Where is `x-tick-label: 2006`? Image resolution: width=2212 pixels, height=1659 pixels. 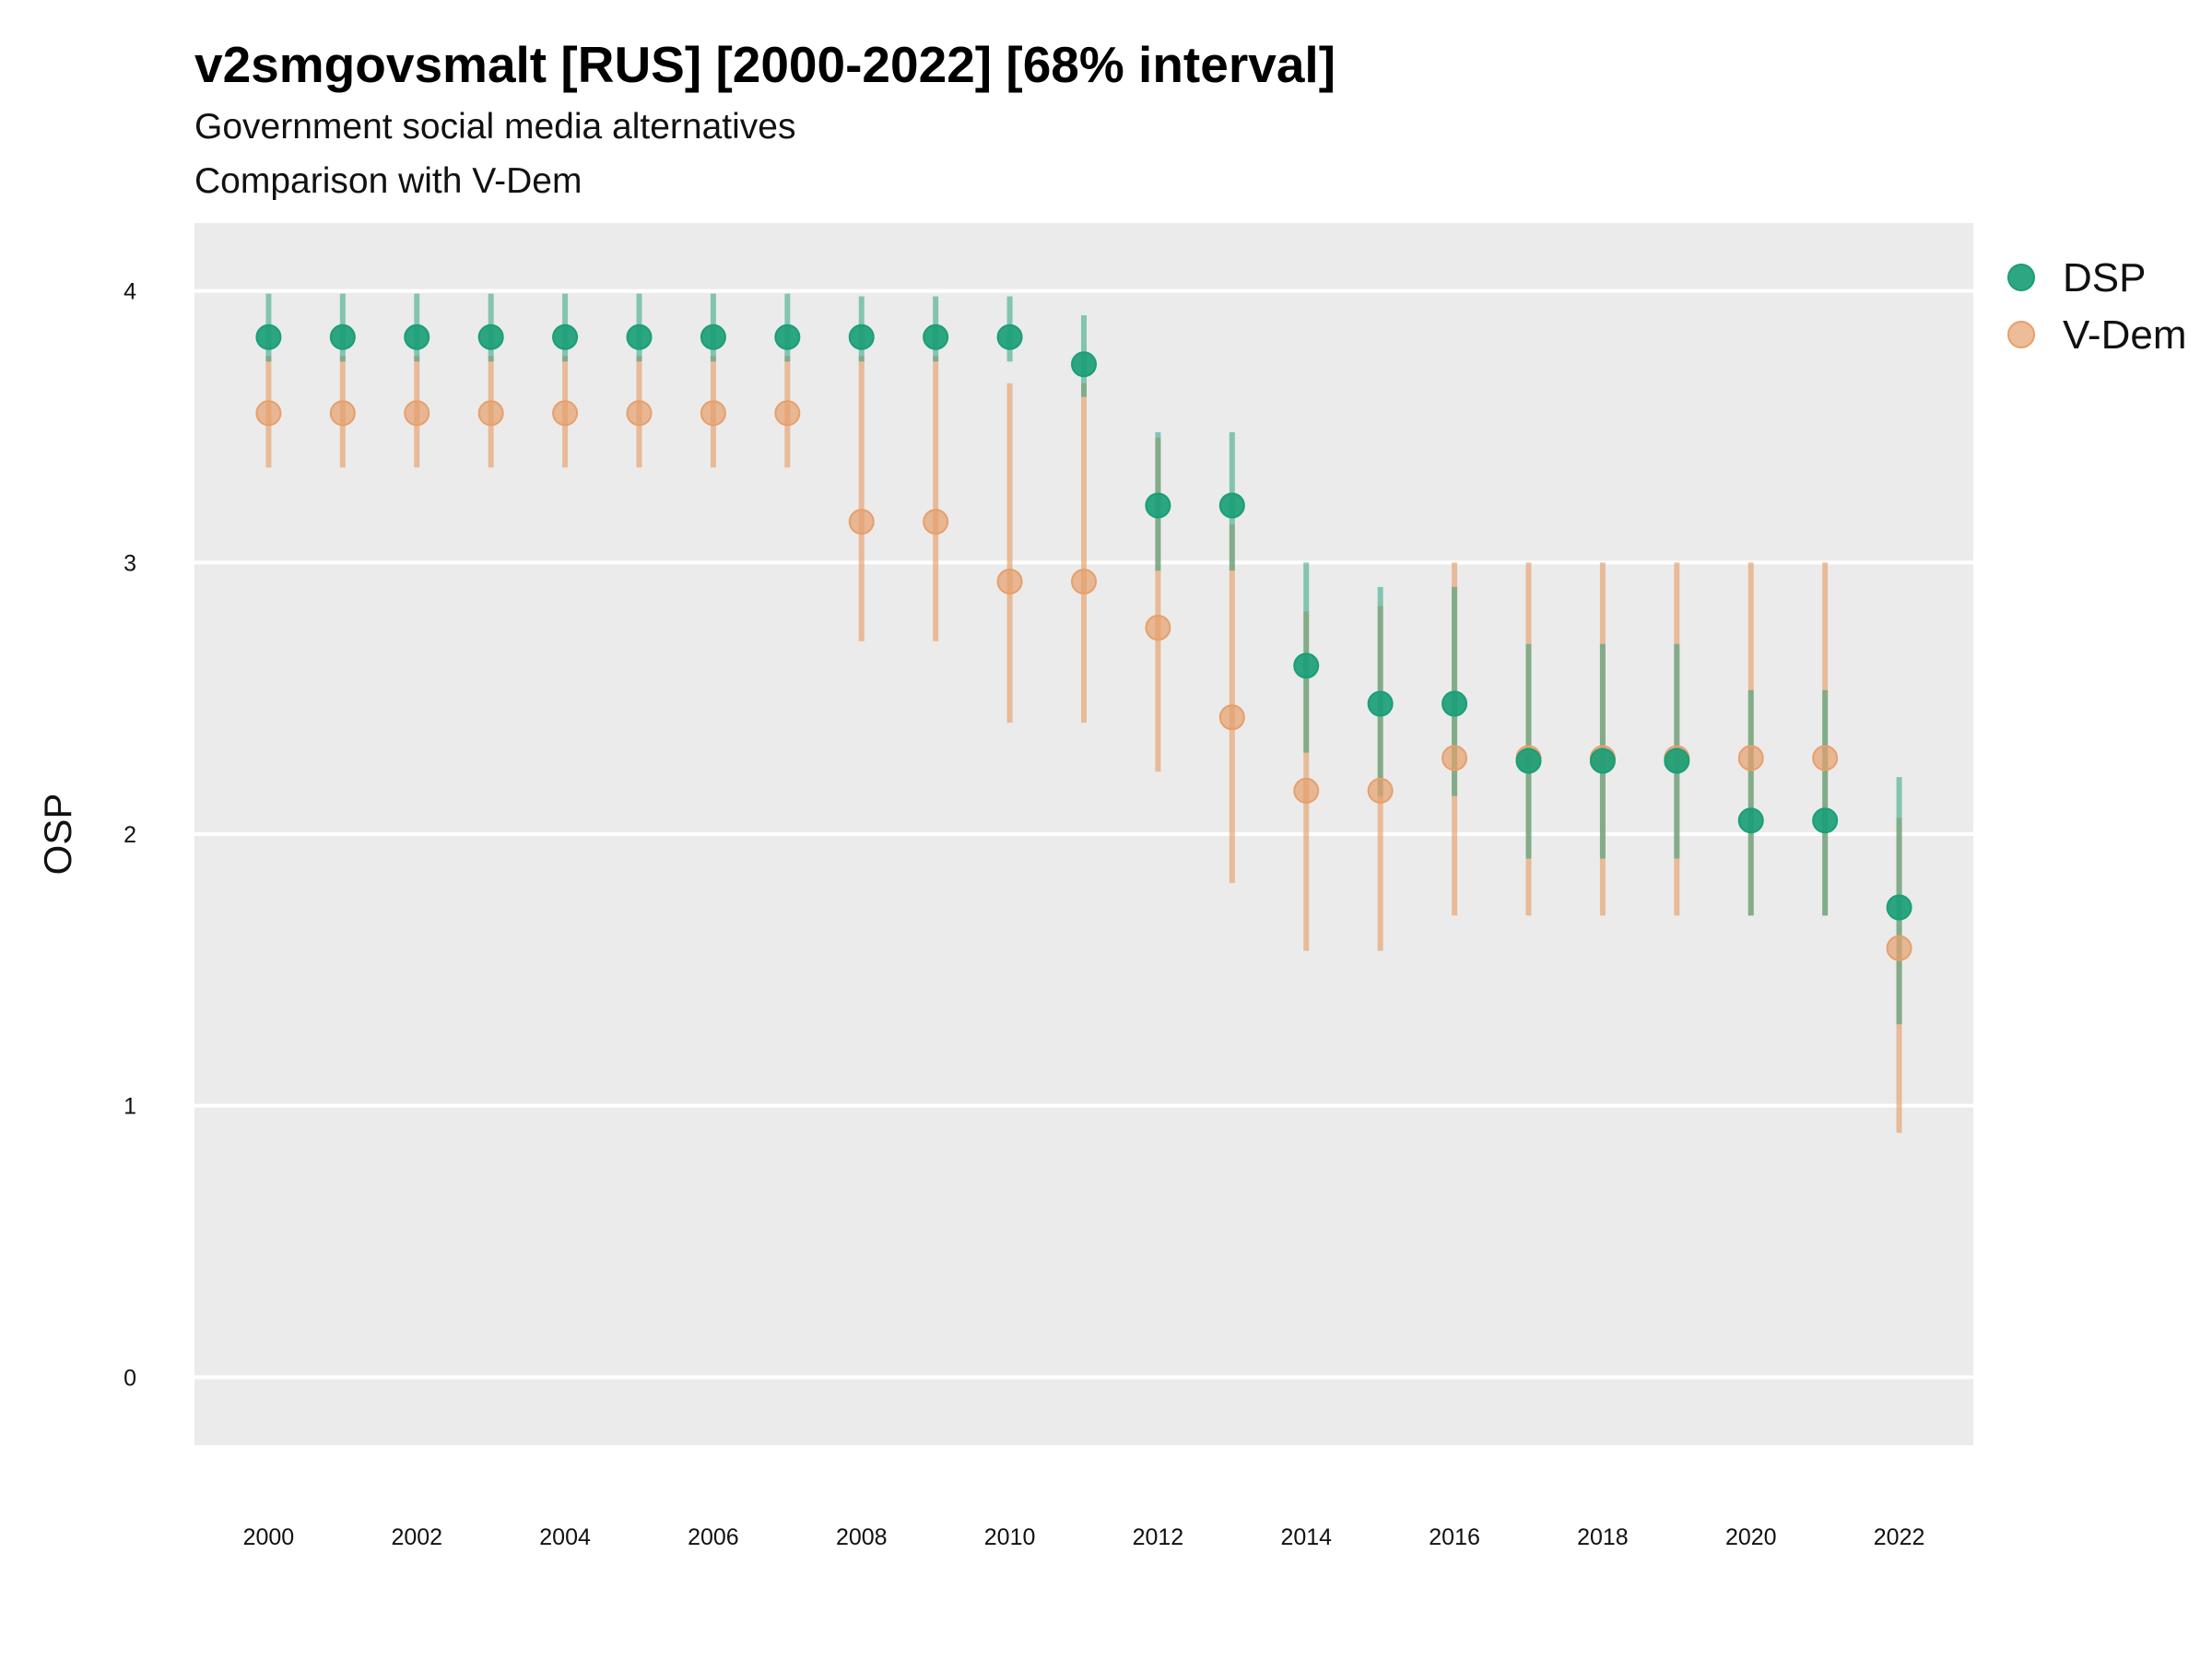 x-tick-label: 2006 is located at coordinates (713, 1537).